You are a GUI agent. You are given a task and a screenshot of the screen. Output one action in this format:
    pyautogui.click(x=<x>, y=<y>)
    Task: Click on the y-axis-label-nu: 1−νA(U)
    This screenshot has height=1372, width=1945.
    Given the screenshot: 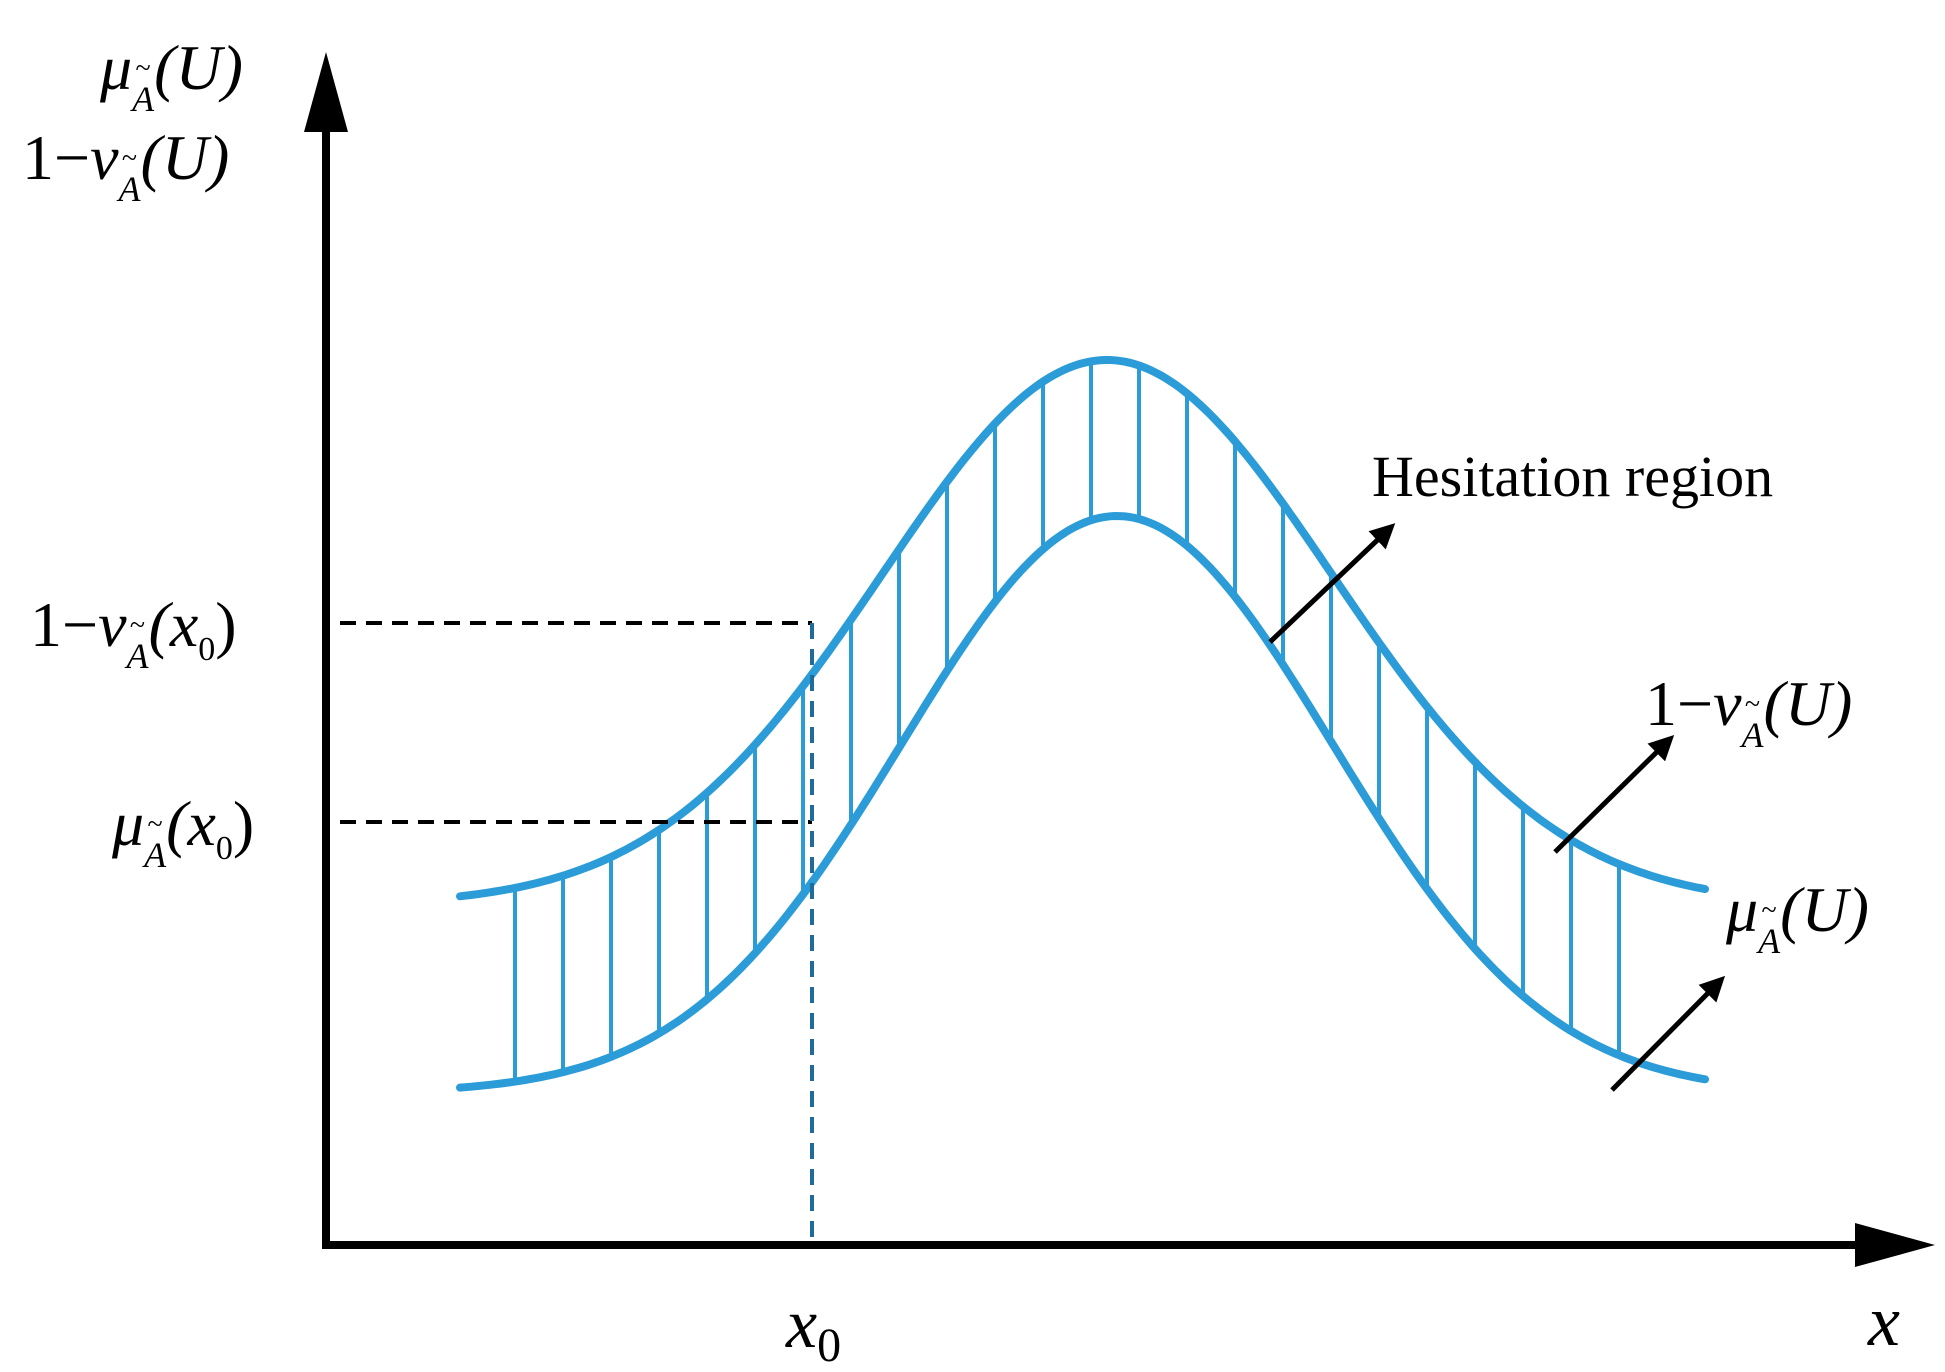 What is the action you would take?
    pyautogui.click(x=125, y=167)
    